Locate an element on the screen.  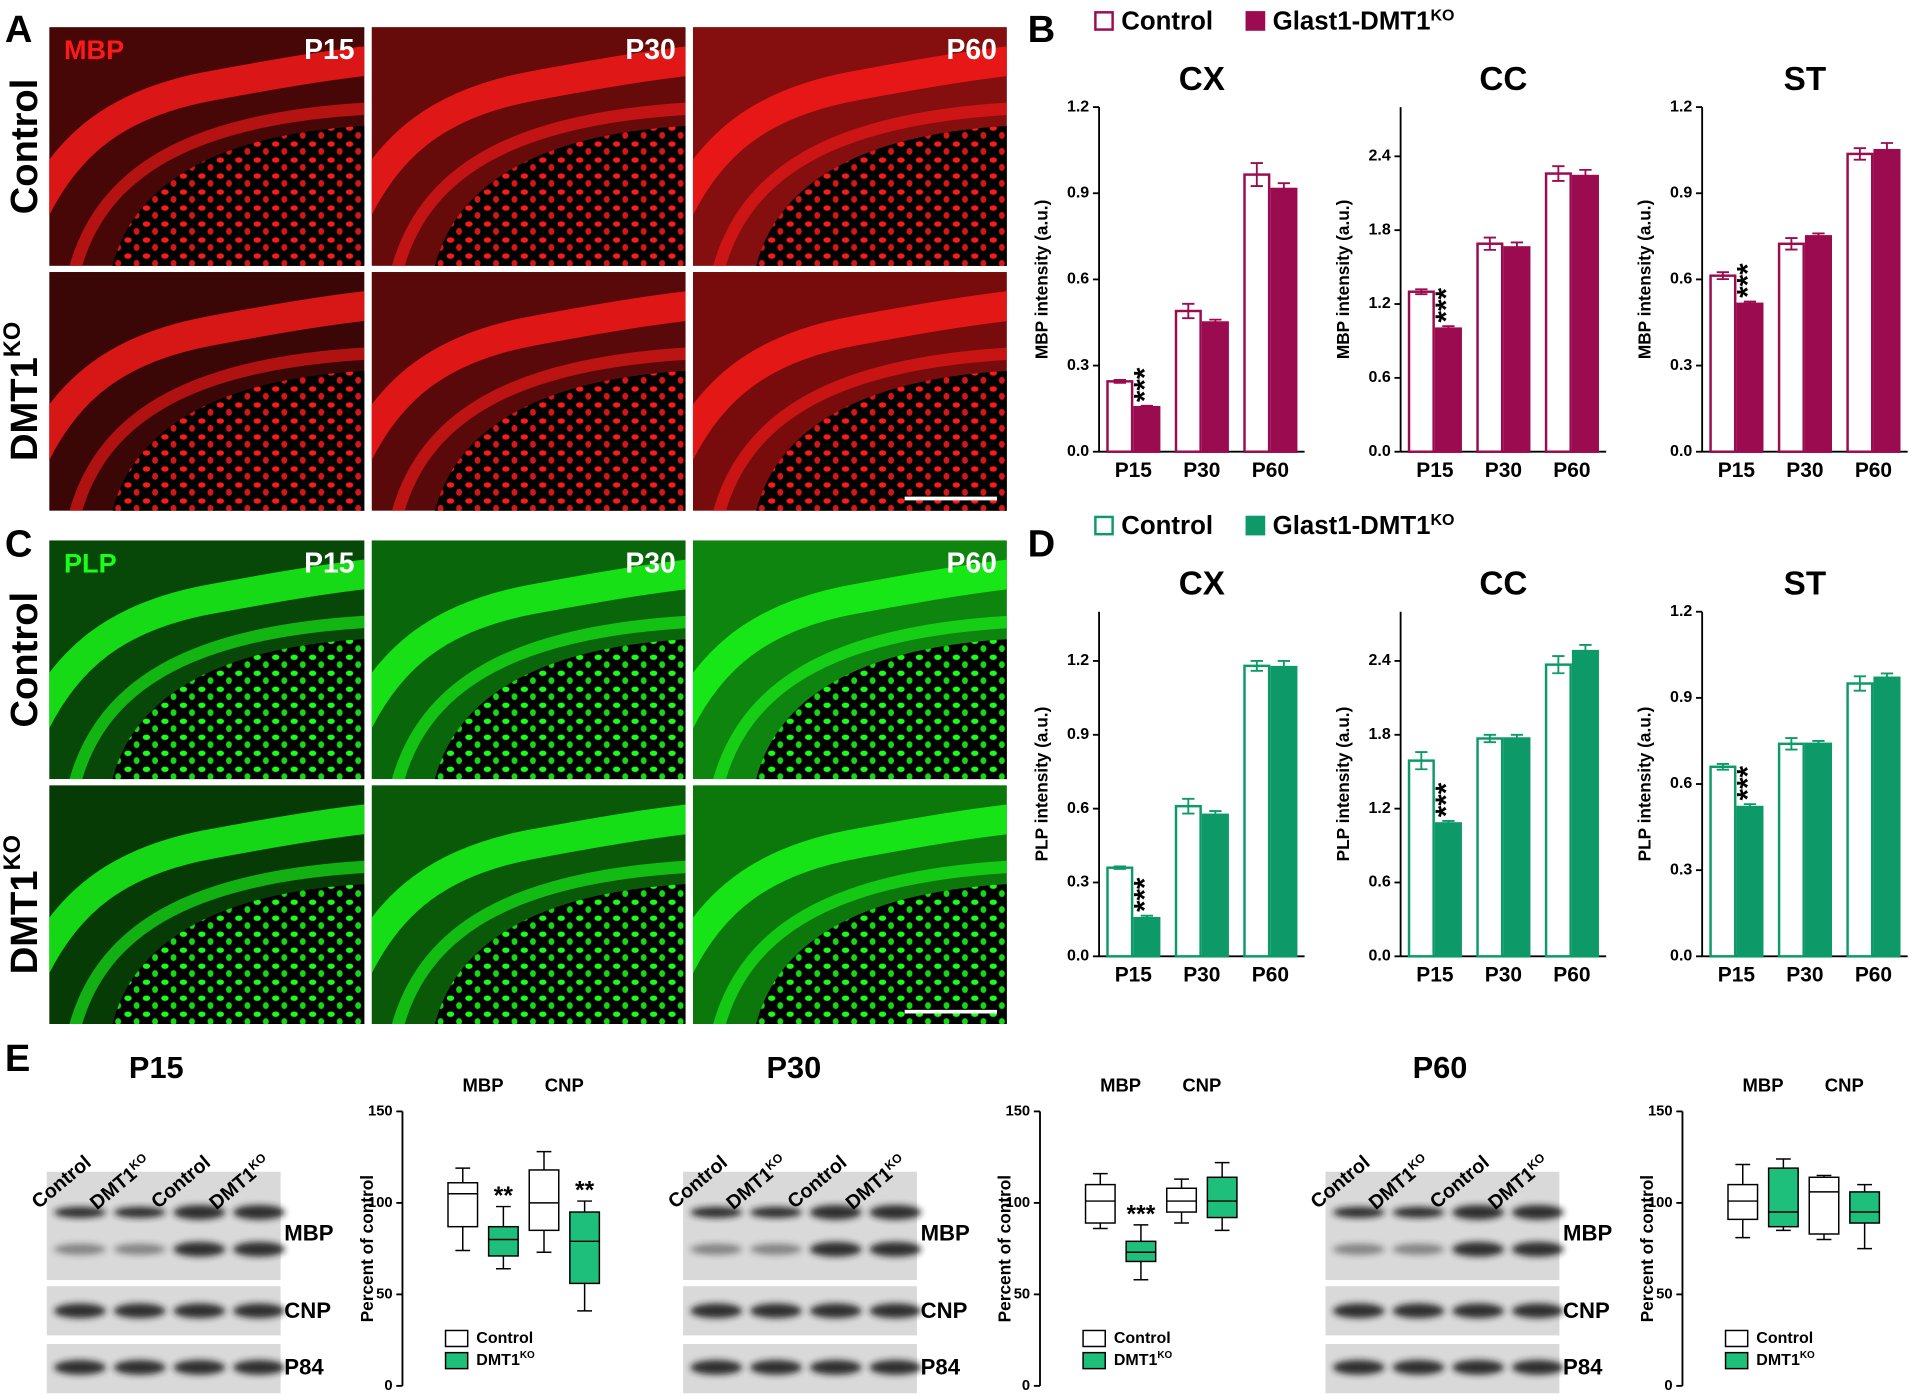
y-tick-label: 0.0 is located at coordinates (1380, 451).